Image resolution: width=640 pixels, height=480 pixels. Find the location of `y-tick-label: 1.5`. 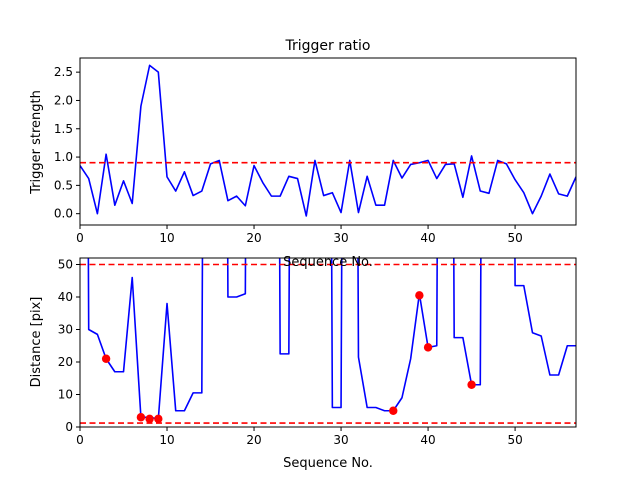

y-tick-label: 1.5 is located at coordinates (63, 129).